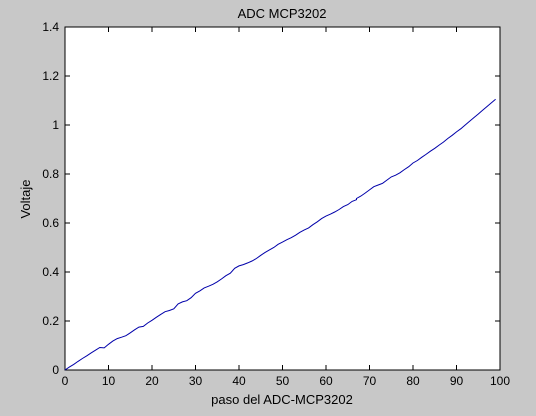 The image size is (536, 416). I want to click on y-tick-label: 0.8, so click(50, 174).